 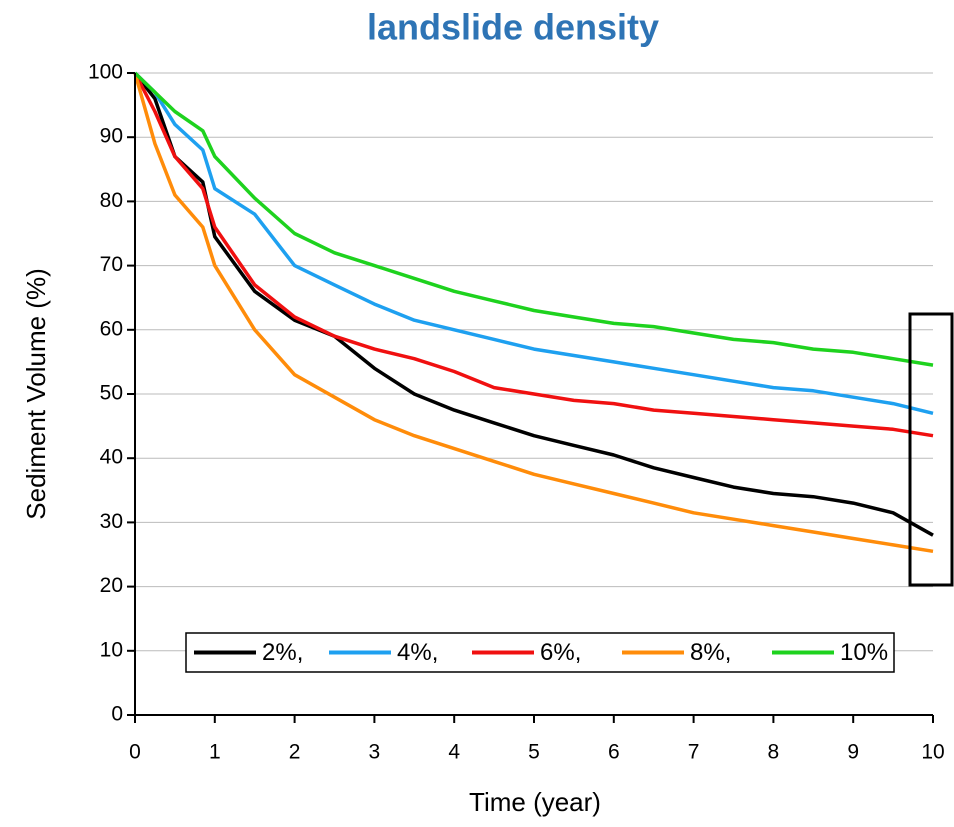 I want to click on x-tick-label: 1, so click(x=215, y=752).